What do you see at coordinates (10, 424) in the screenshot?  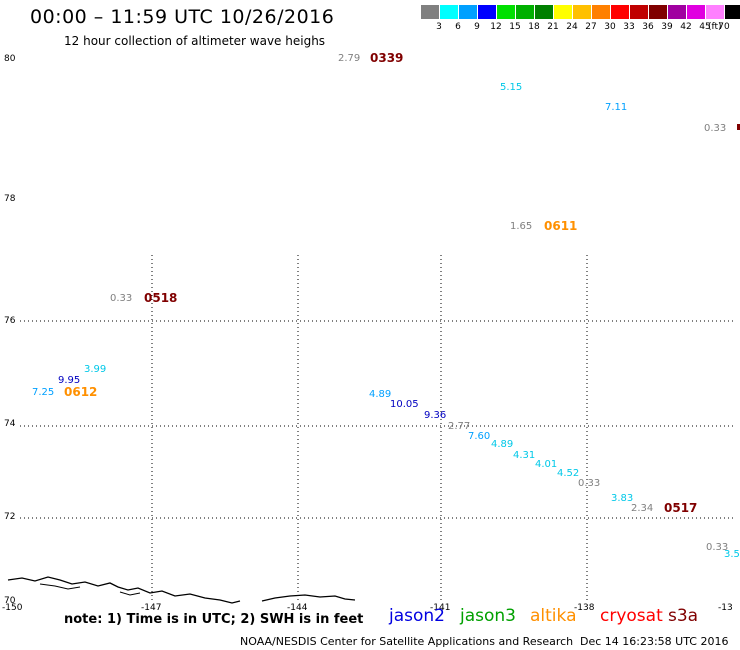 I see `latitude-label: 74` at bounding box center [10, 424].